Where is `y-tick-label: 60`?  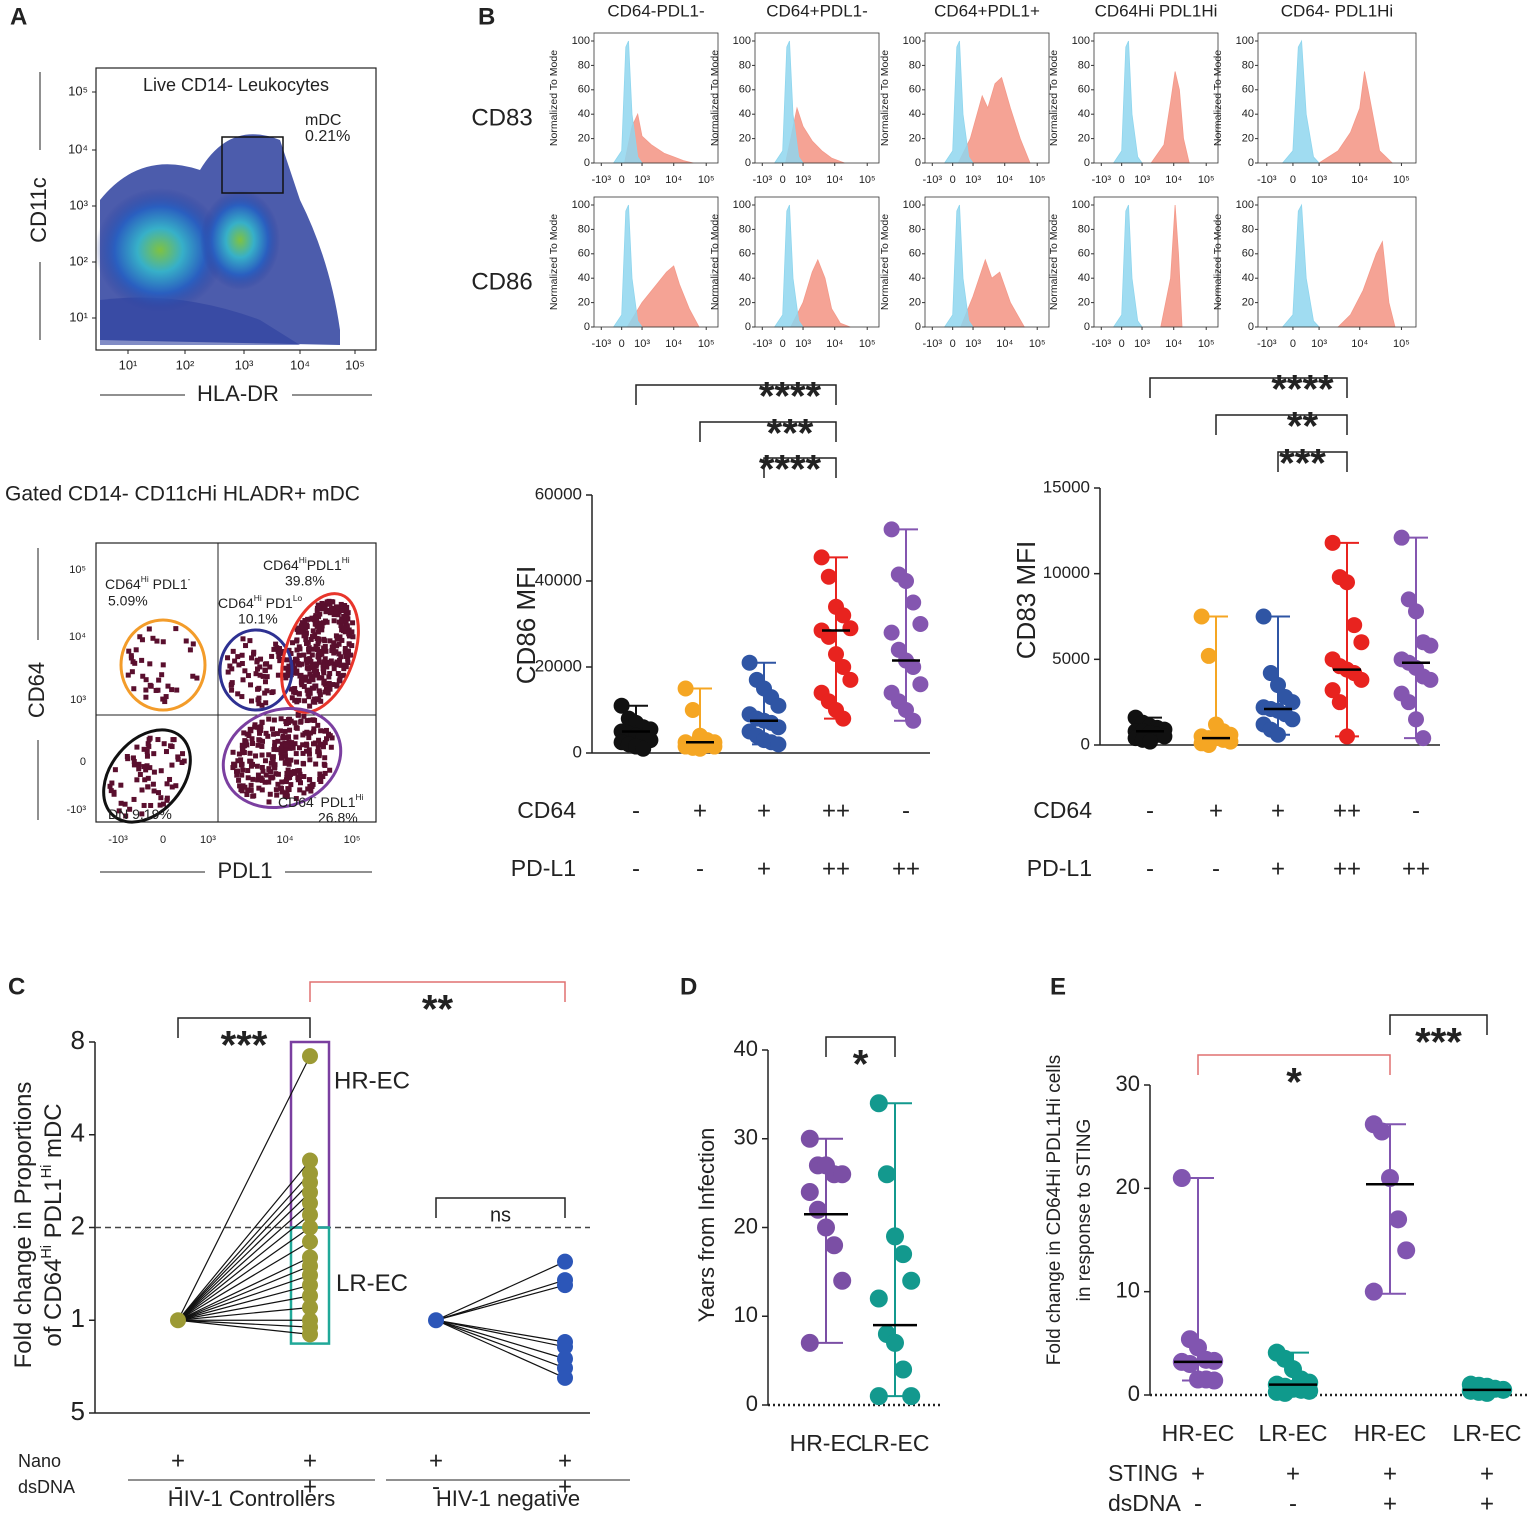 y-tick-label: 60 is located at coordinates (1084, 90).